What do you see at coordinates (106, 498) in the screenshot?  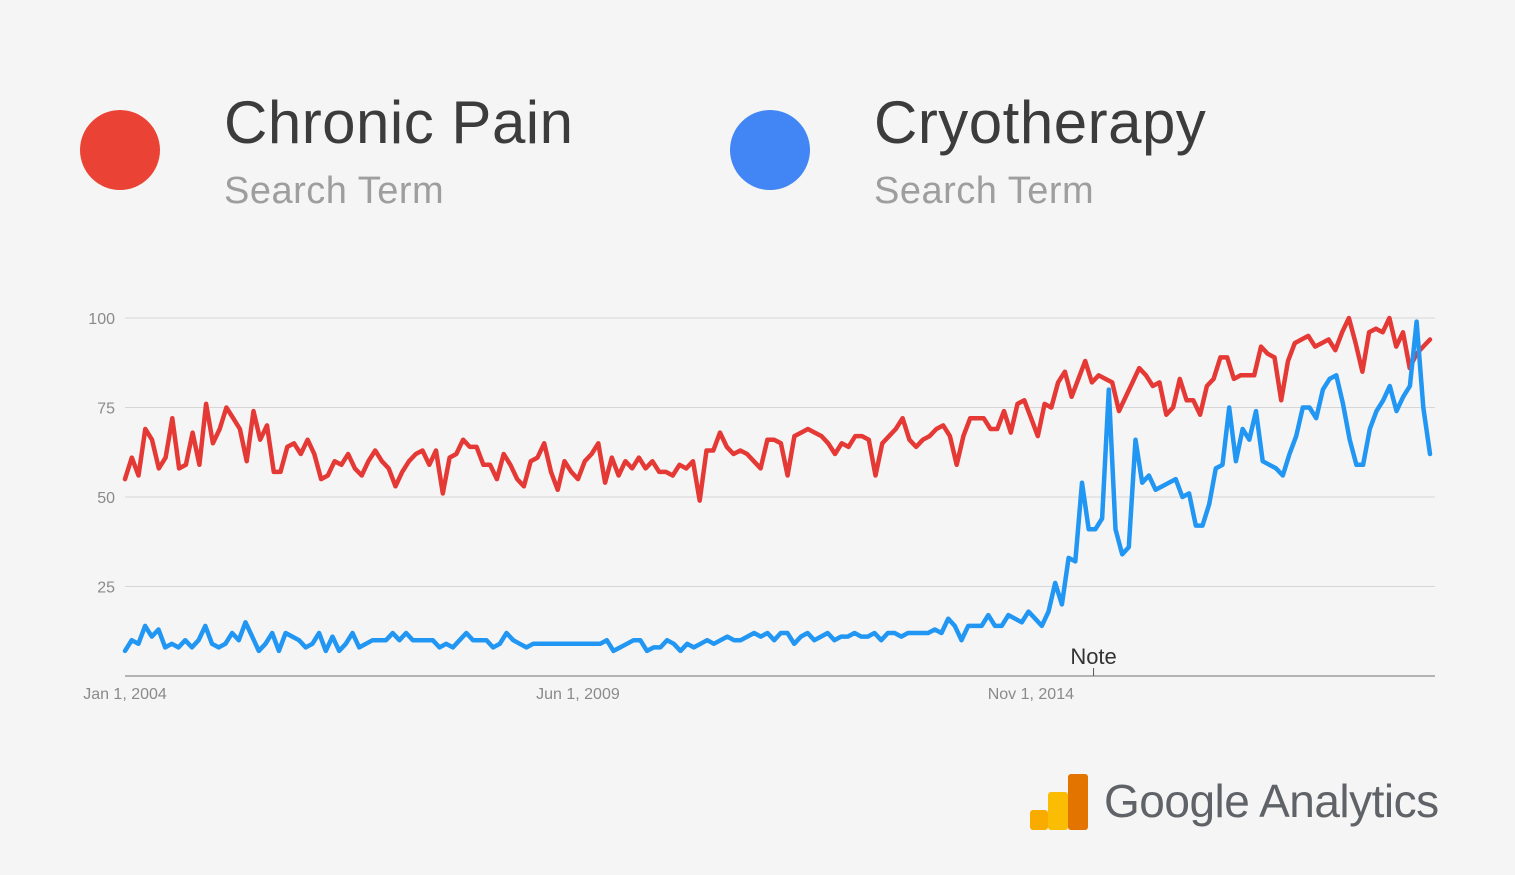 I see `y-tick-label: 50` at bounding box center [106, 498].